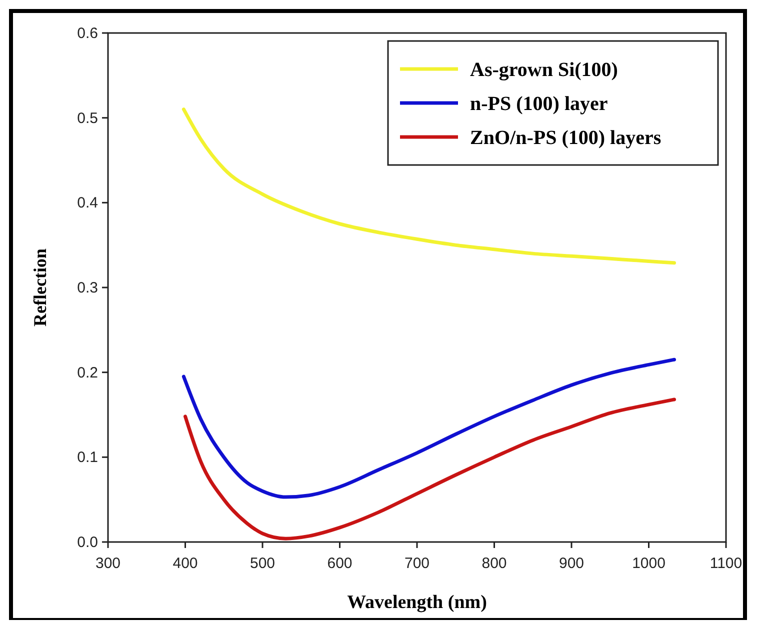 The height and width of the screenshot is (629, 757). Describe the element at coordinates (649, 563) in the screenshot. I see `x-tick-label: 1000` at that location.